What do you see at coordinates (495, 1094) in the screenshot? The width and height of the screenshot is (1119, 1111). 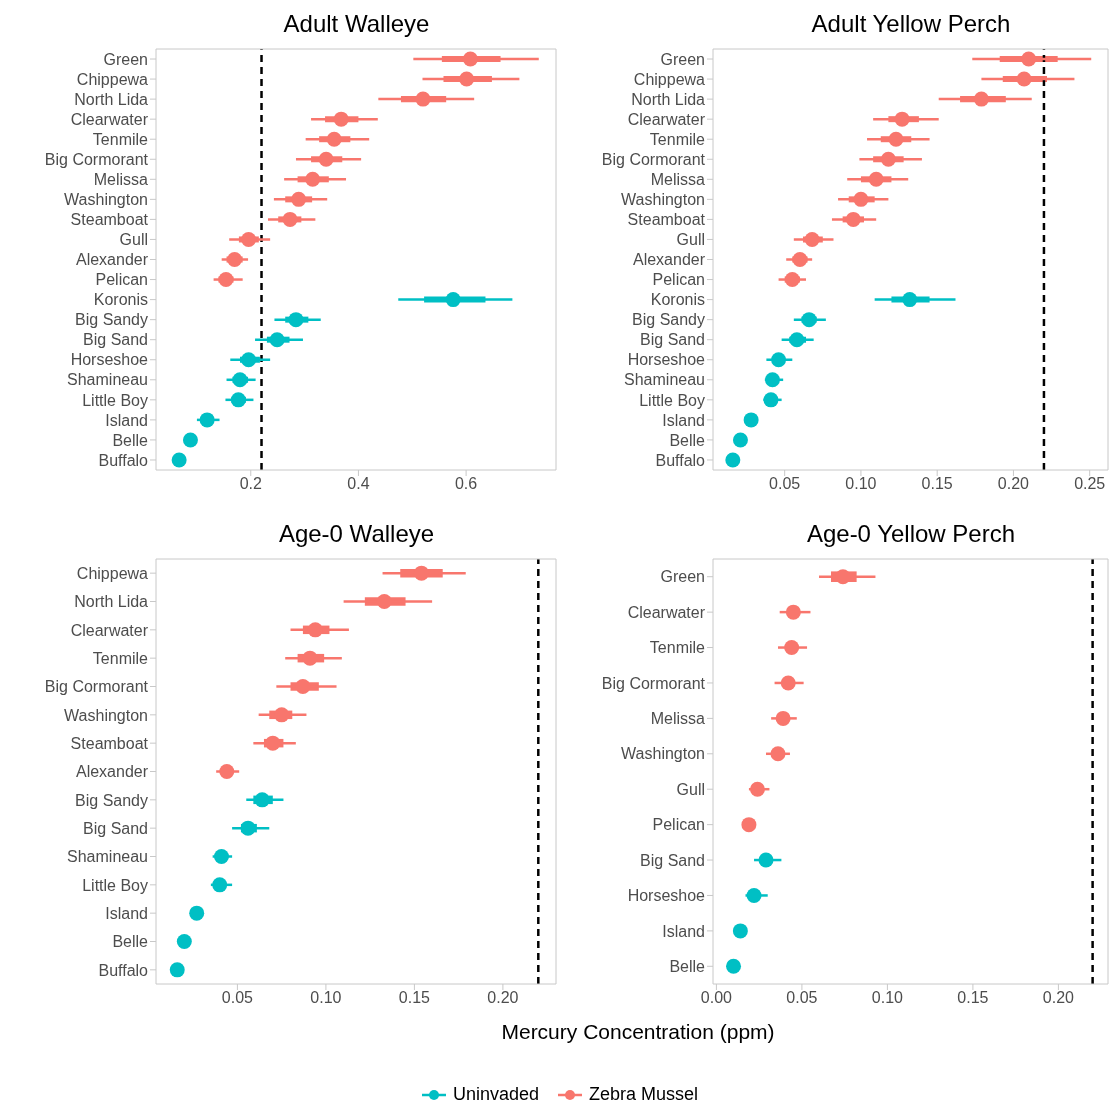 I see `legend-label: Uninvaded` at bounding box center [495, 1094].